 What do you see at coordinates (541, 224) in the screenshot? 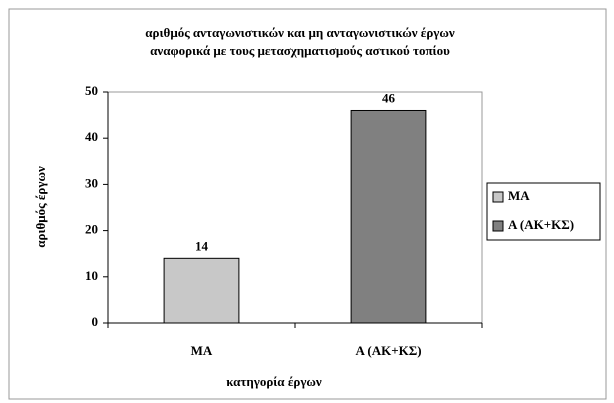
I see `legend-label: Α (ΑΚ+ΚΣ)` at bounding box center [541, 224].